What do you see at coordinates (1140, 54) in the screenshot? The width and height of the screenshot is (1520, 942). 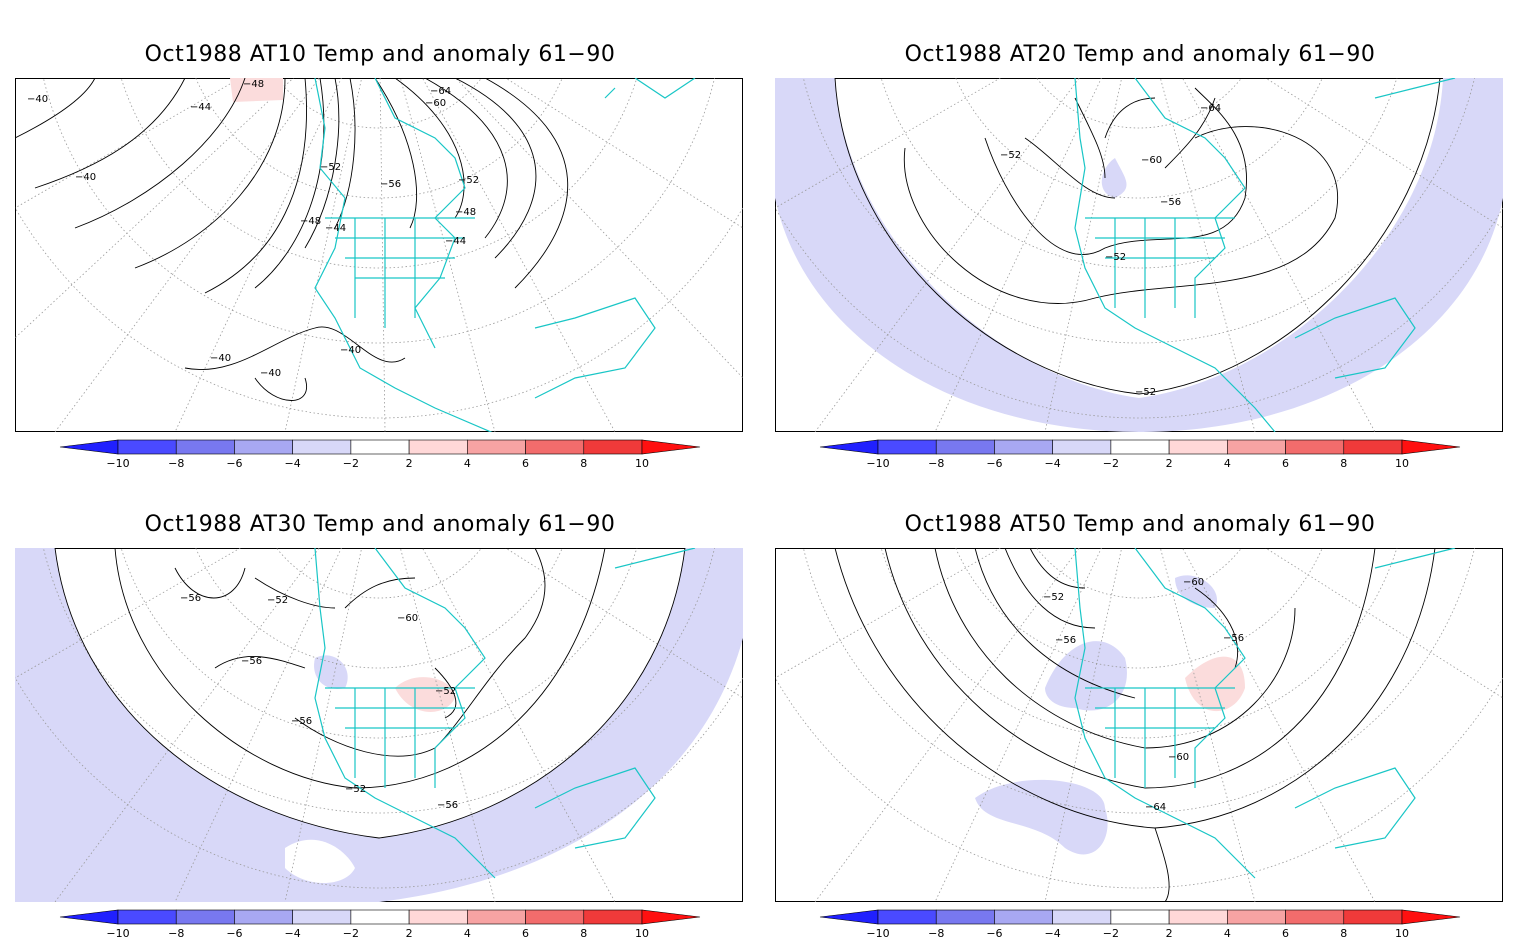 I see `panel-title: Oct1988 AT20 Temp and anomaly 61−90` at bounding box center [1140, 54].